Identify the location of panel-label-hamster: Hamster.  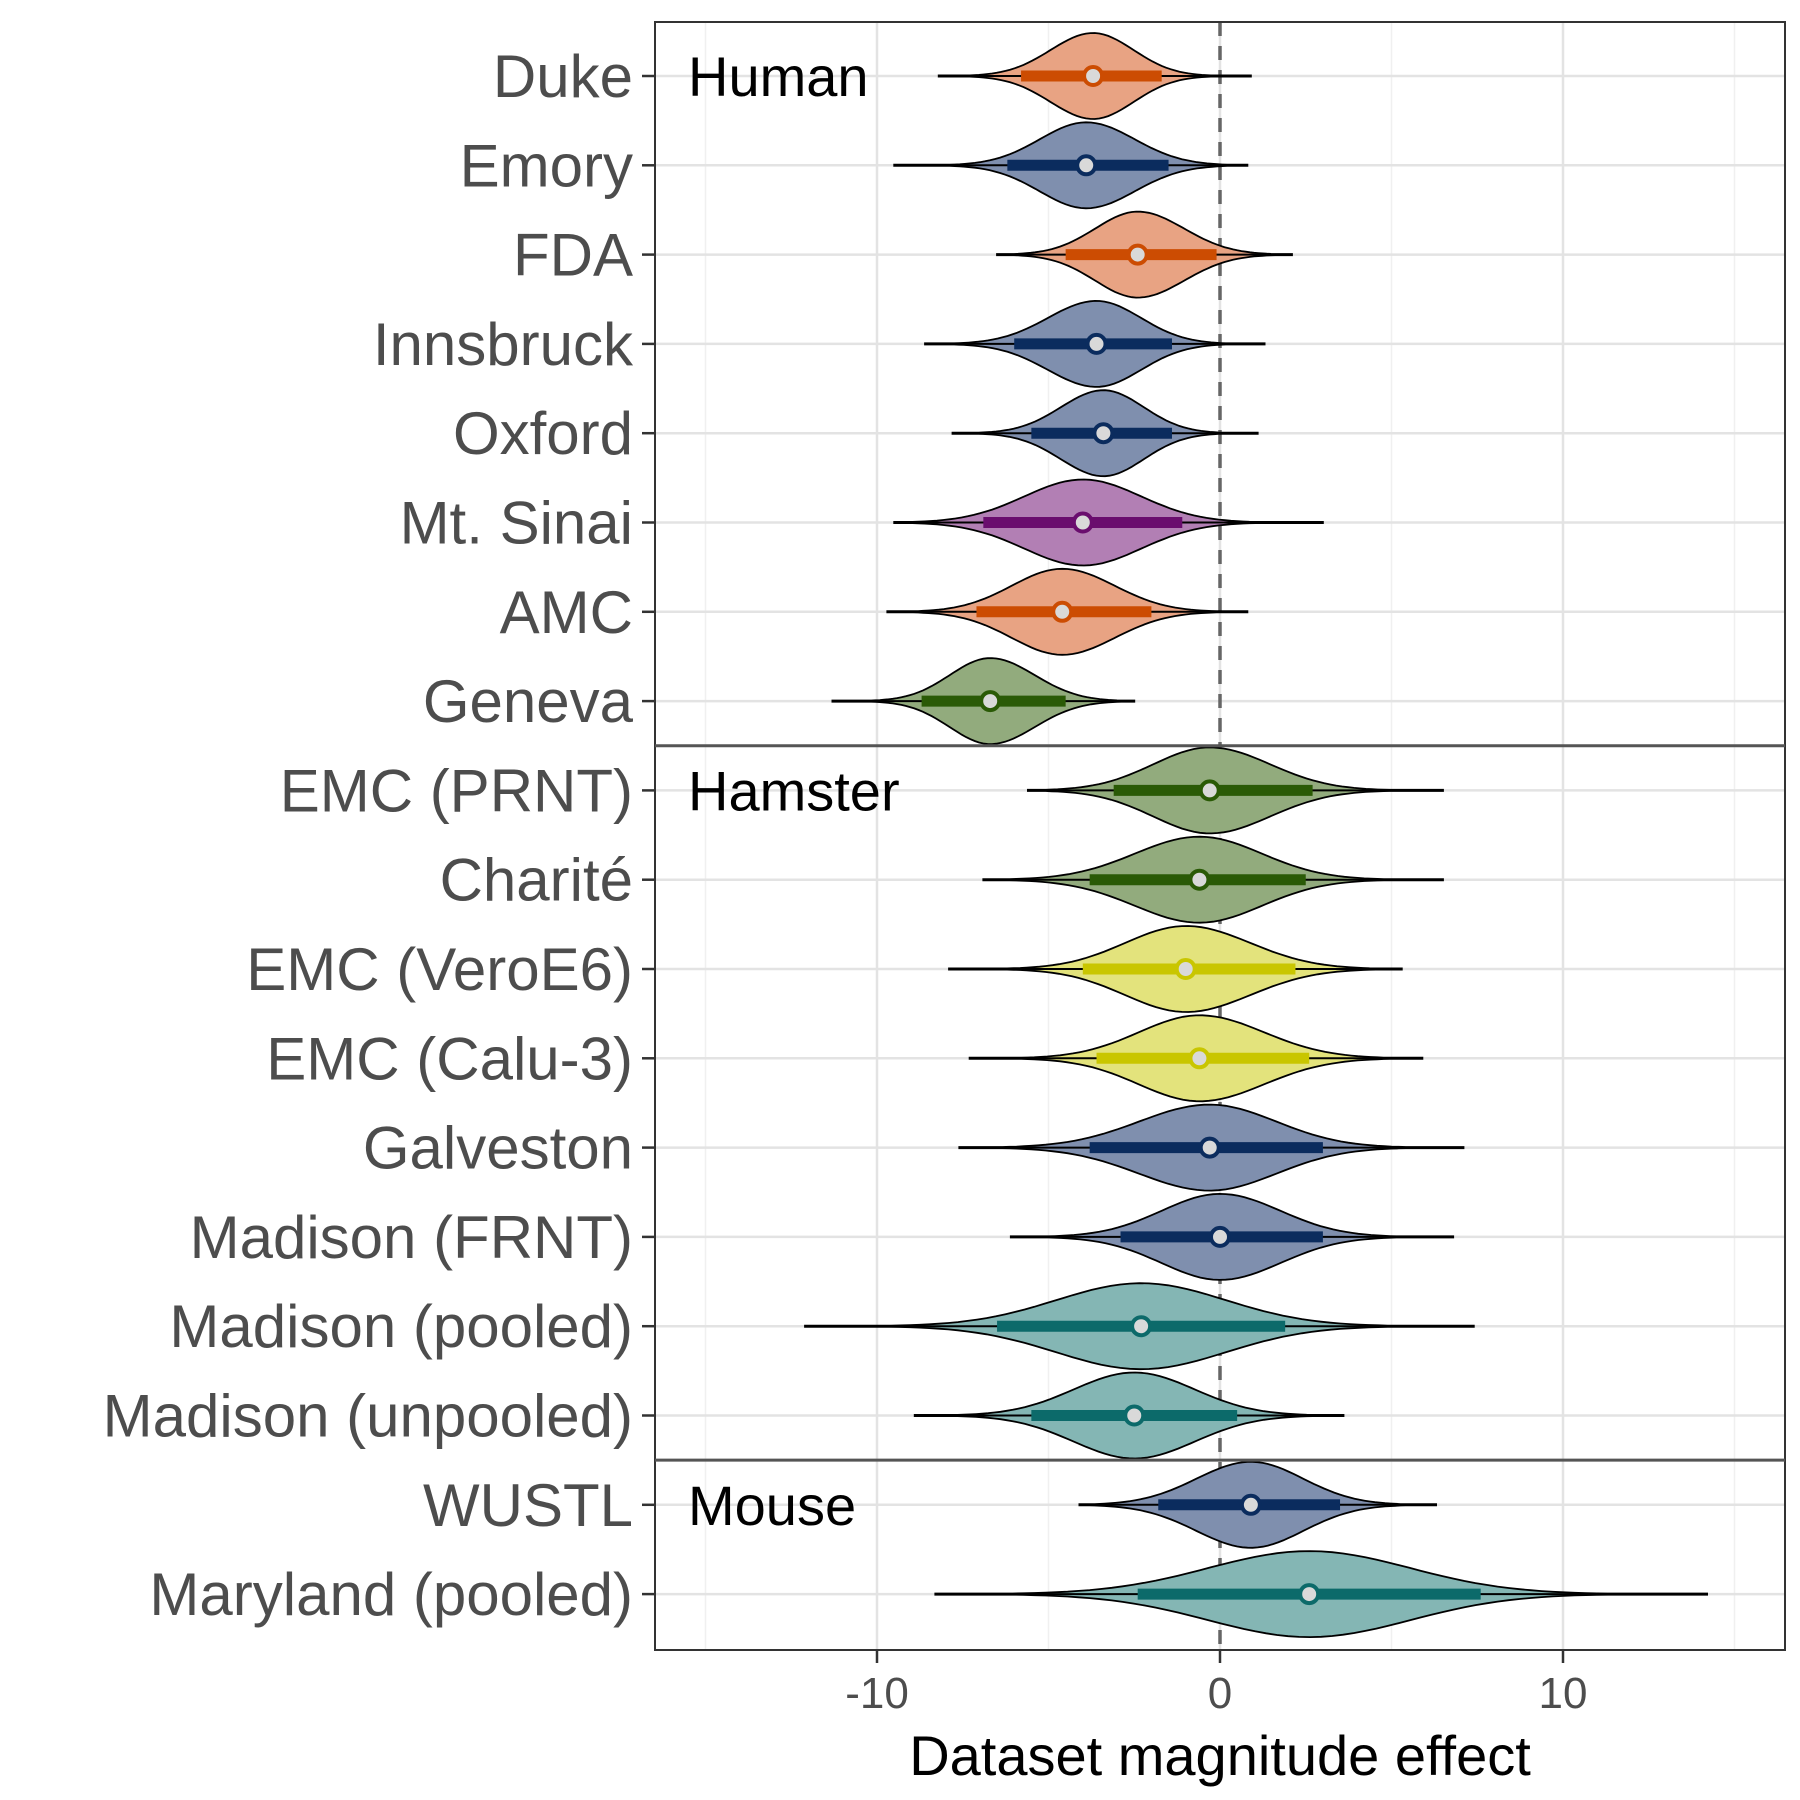
(794, 790).